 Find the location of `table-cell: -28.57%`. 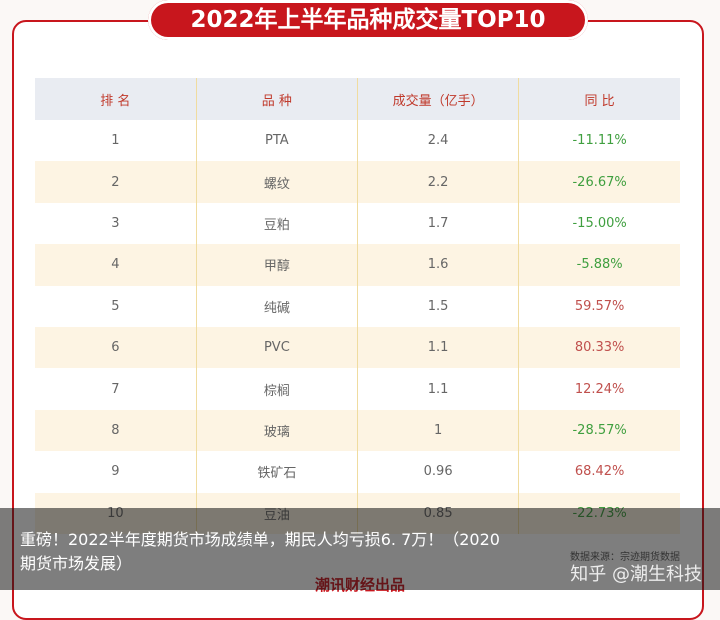

table-cell: -28.57% is located at coordinates (599, 430).